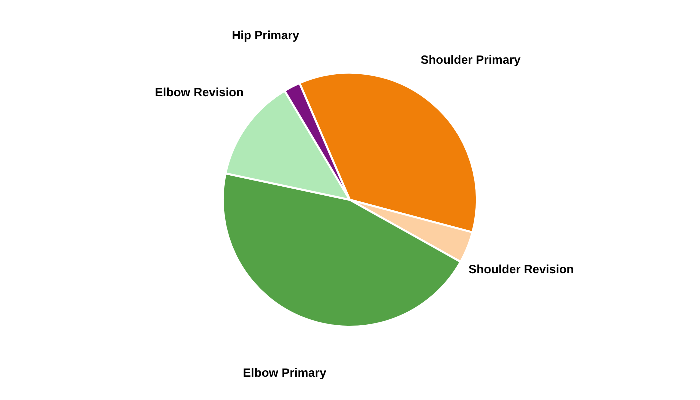 This screenshot has height=400, width=700. I want to click on slice-label: Hip Primary, so click(266, 35).